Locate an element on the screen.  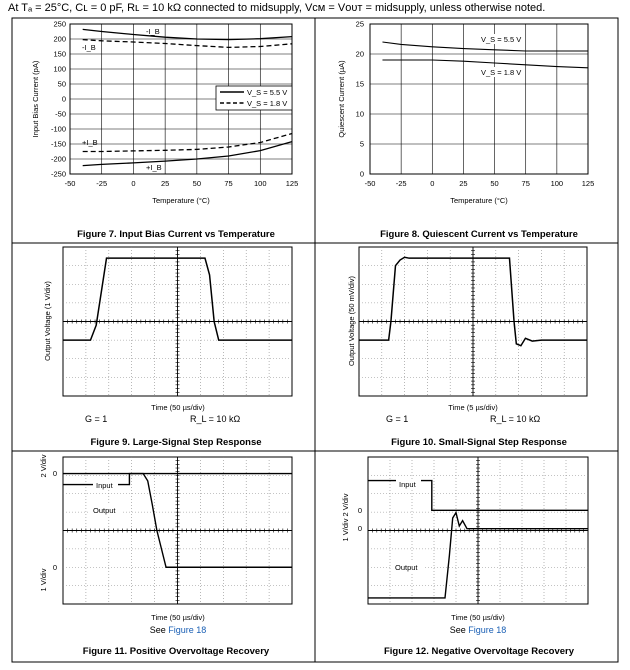
fig7-y-tick-label: -50 is located at coordinates (60, 114).